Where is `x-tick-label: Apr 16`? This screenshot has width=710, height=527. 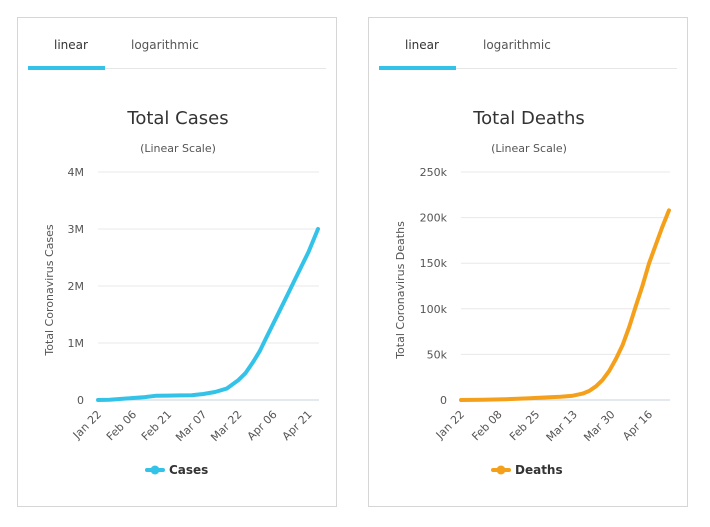
x-tick-label: Apr 16 is located at coordinates (637, 425).